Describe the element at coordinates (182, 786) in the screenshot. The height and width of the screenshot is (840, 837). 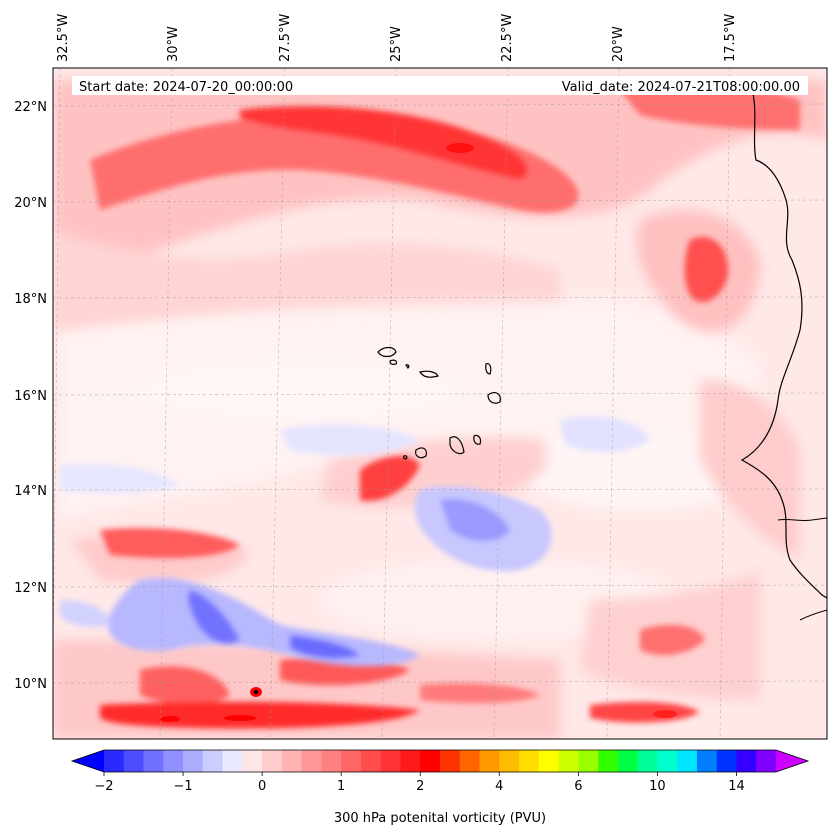
I see `colorbar-tick-label: −1` at that location.